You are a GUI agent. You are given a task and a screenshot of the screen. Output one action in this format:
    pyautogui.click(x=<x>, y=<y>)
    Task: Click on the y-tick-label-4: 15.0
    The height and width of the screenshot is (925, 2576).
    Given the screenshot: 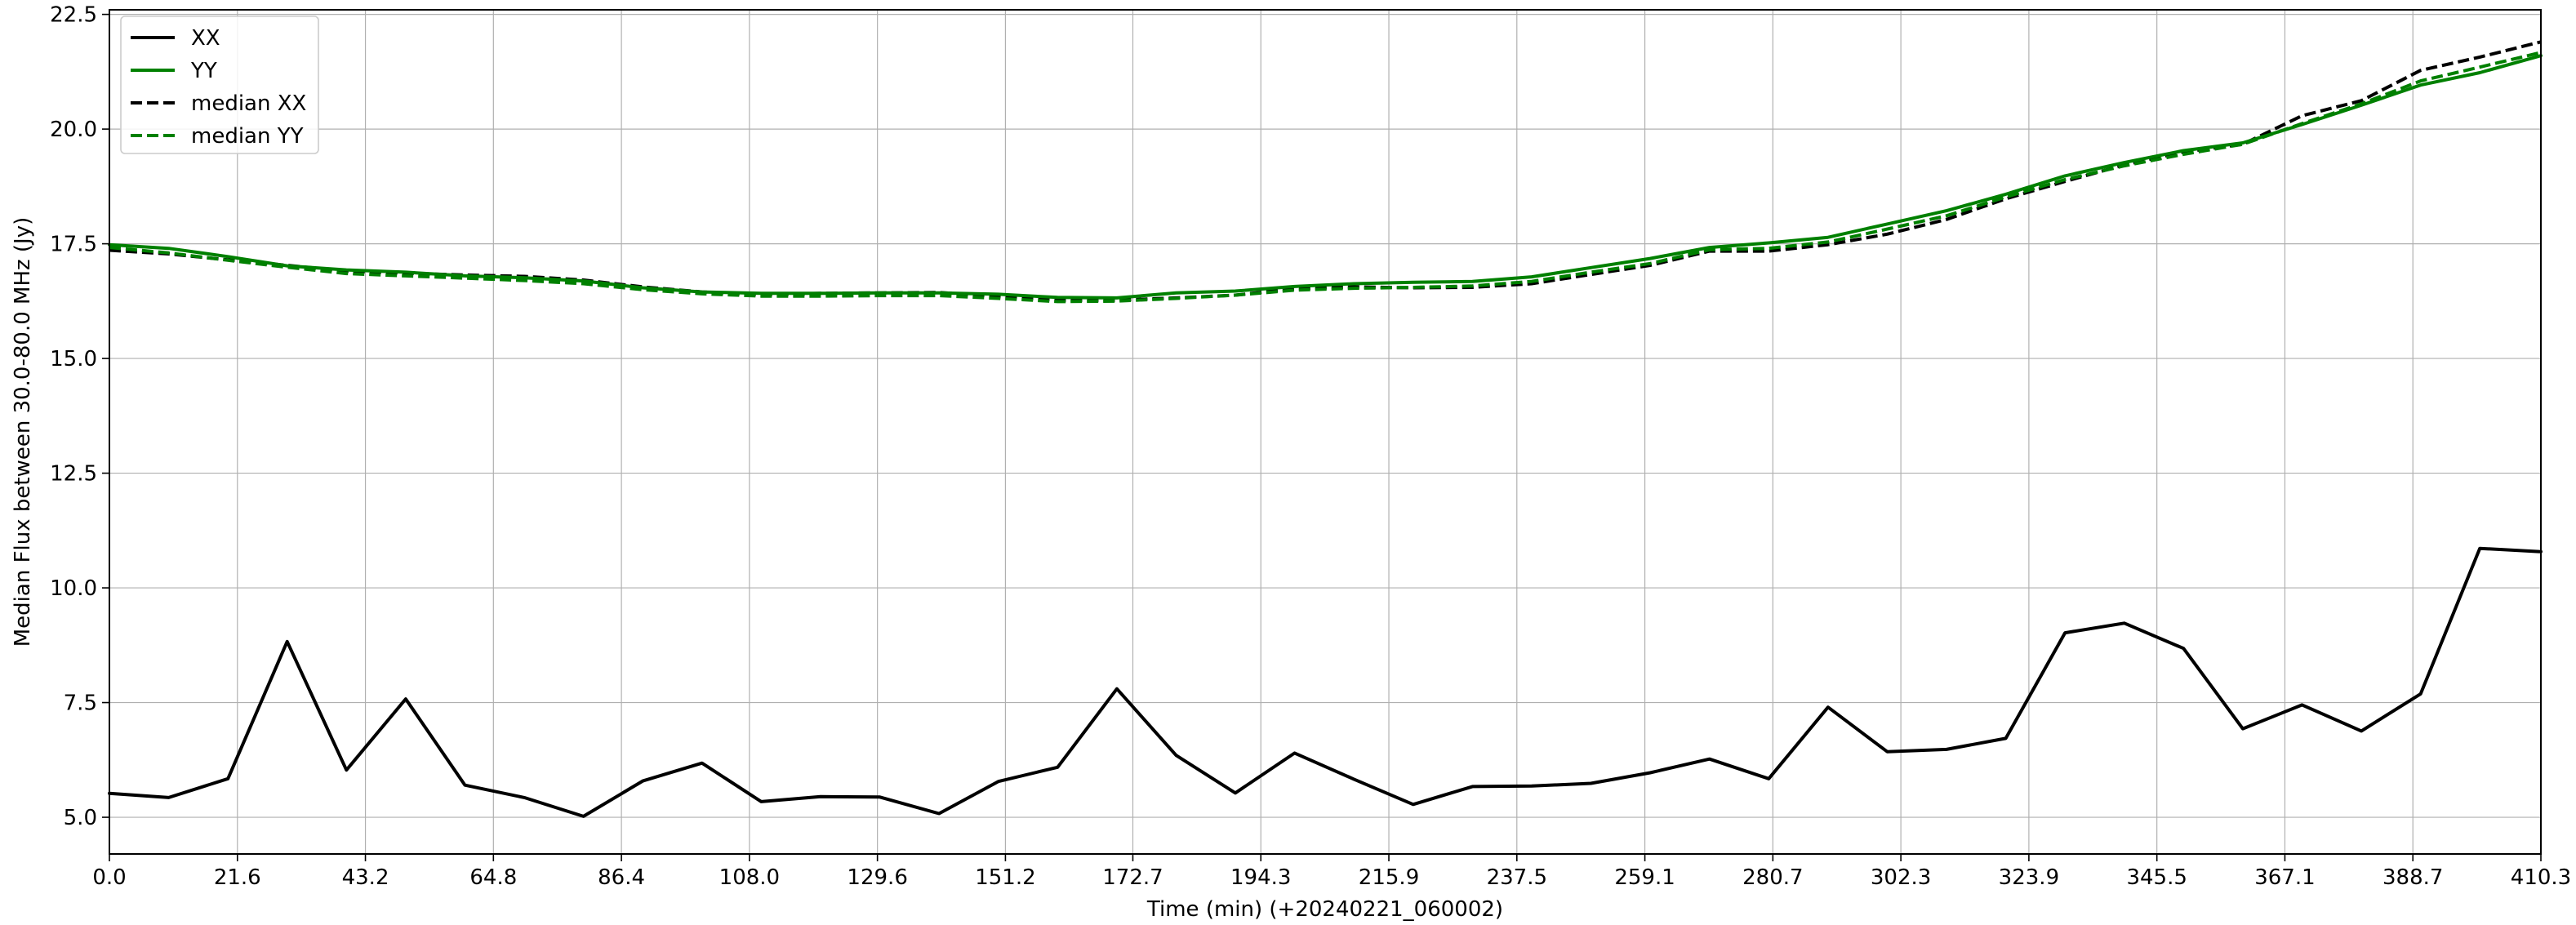 What is the action you would take?
    pyautogui.click(x=73, y=359)
    